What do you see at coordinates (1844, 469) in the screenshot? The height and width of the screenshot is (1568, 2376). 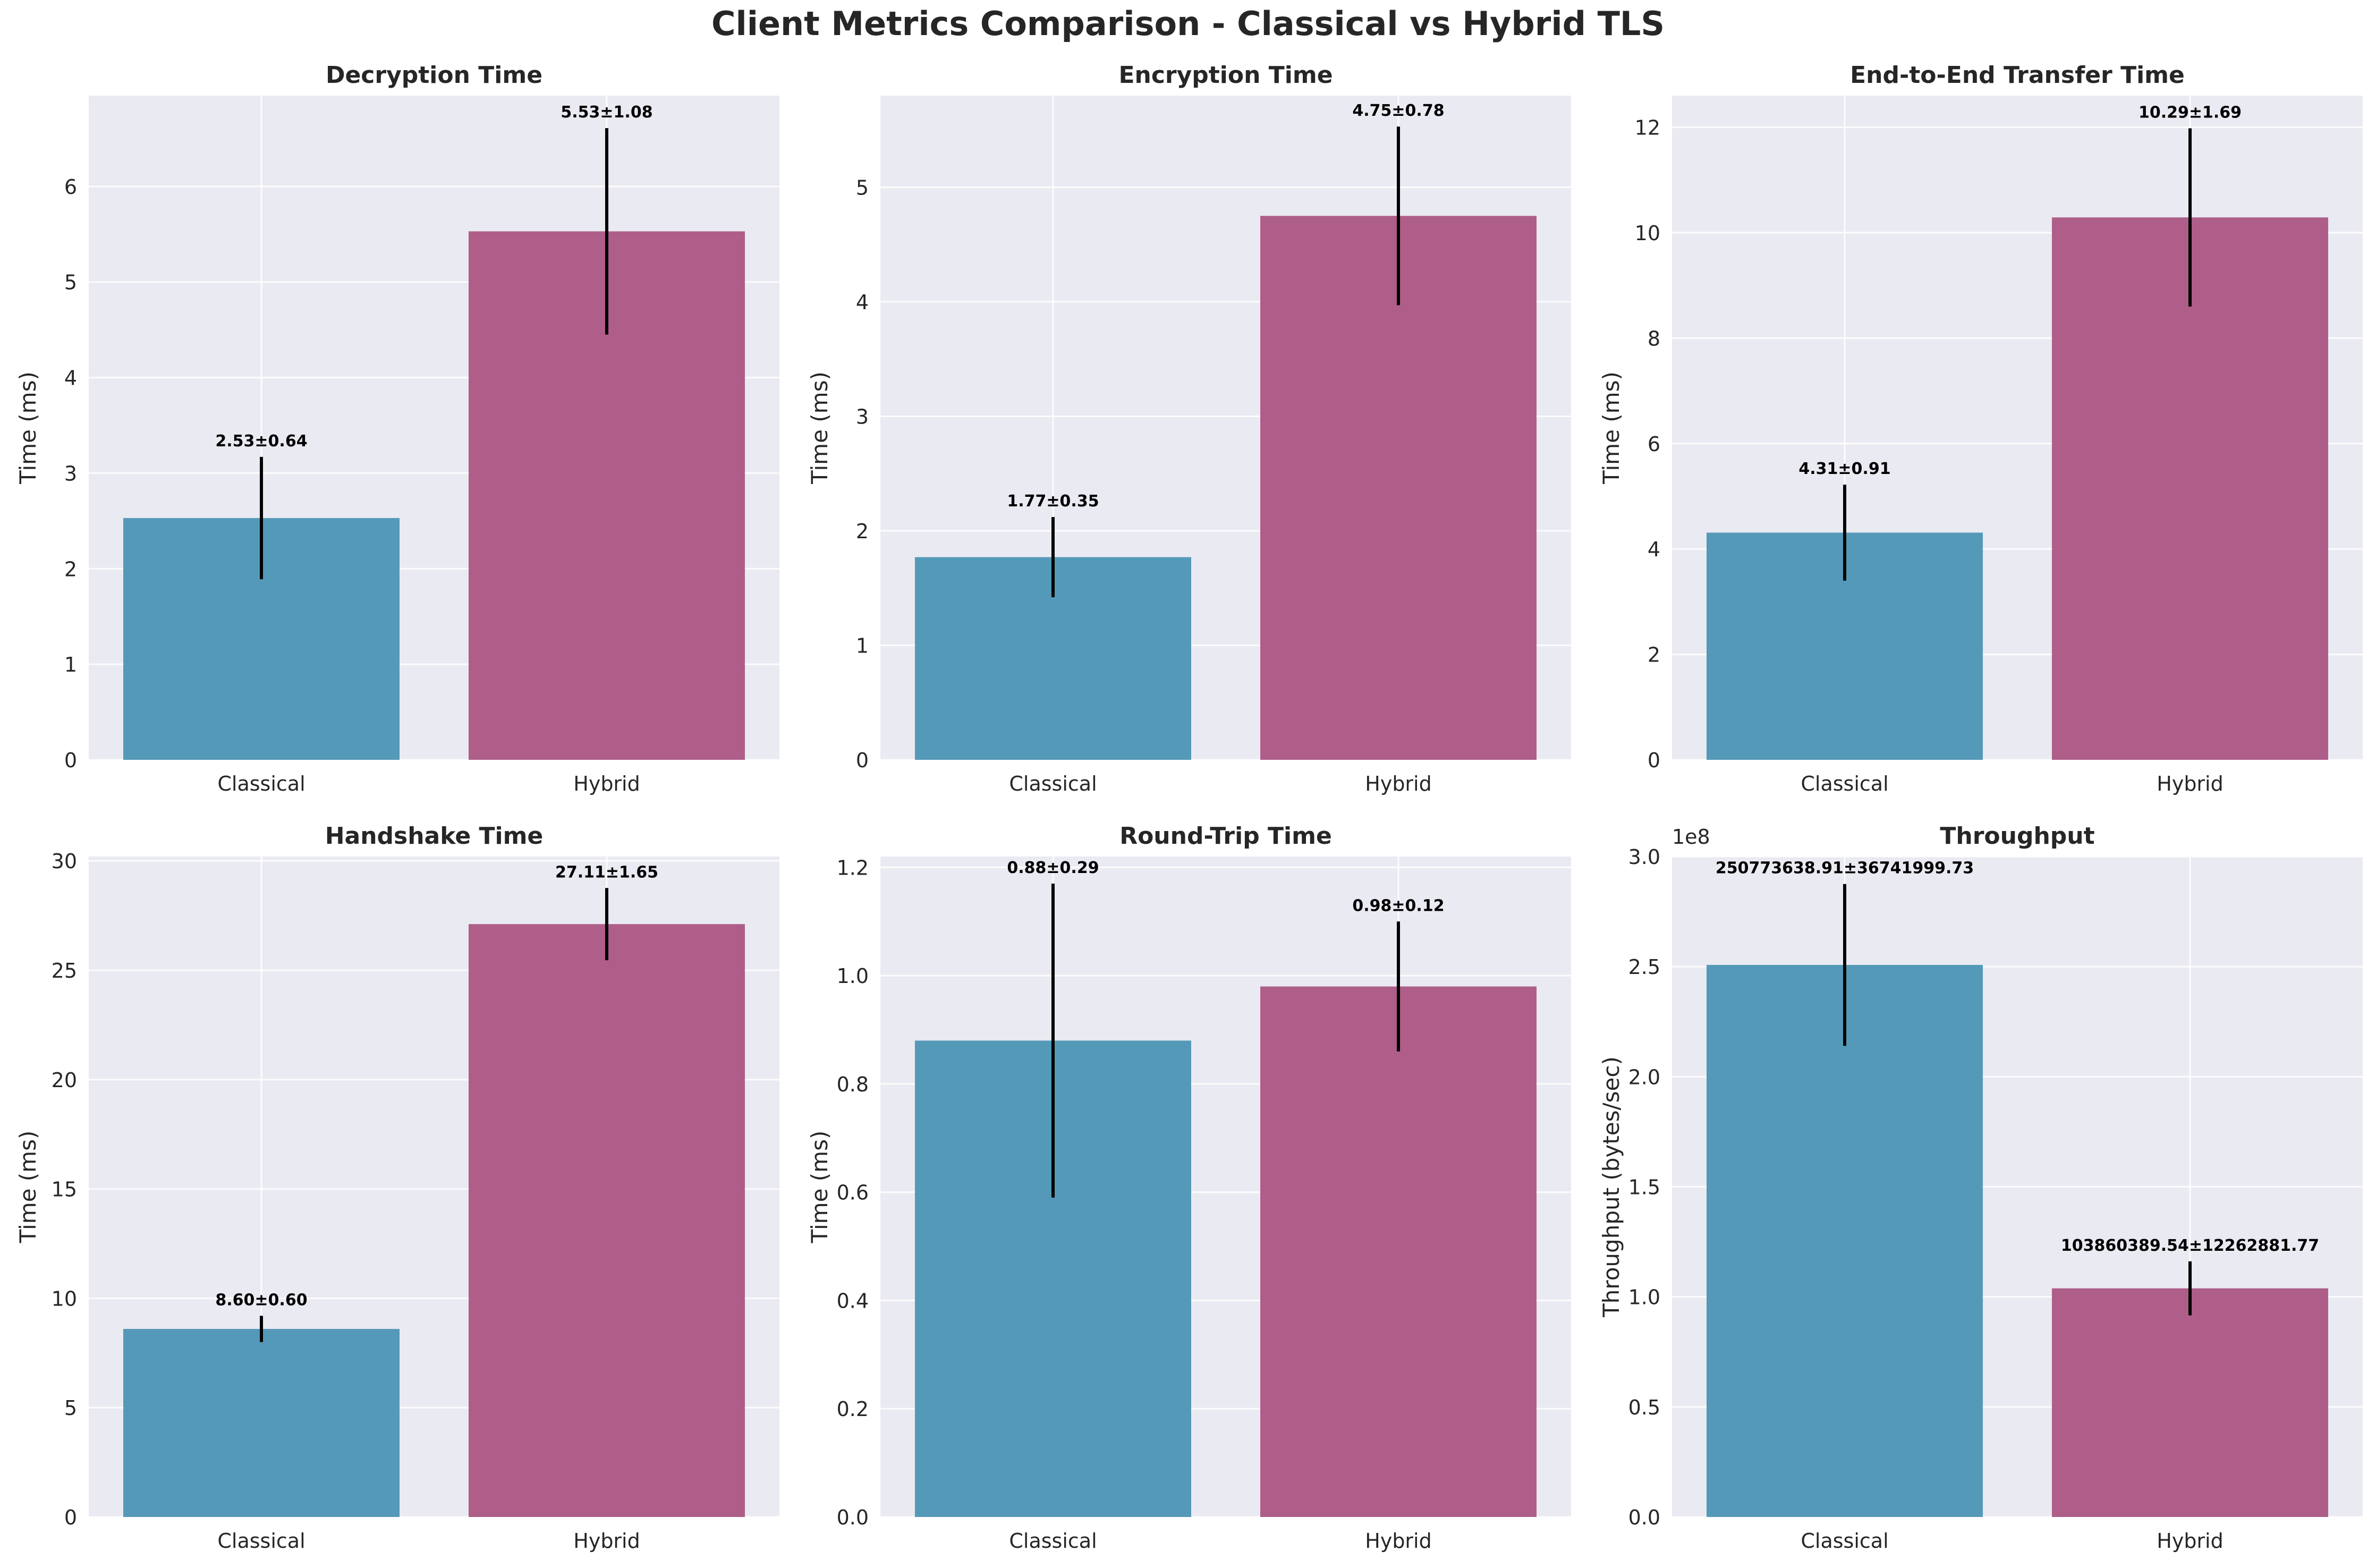 I see `data-label: 4.31±0.91` at bounding box center [1844, 469].